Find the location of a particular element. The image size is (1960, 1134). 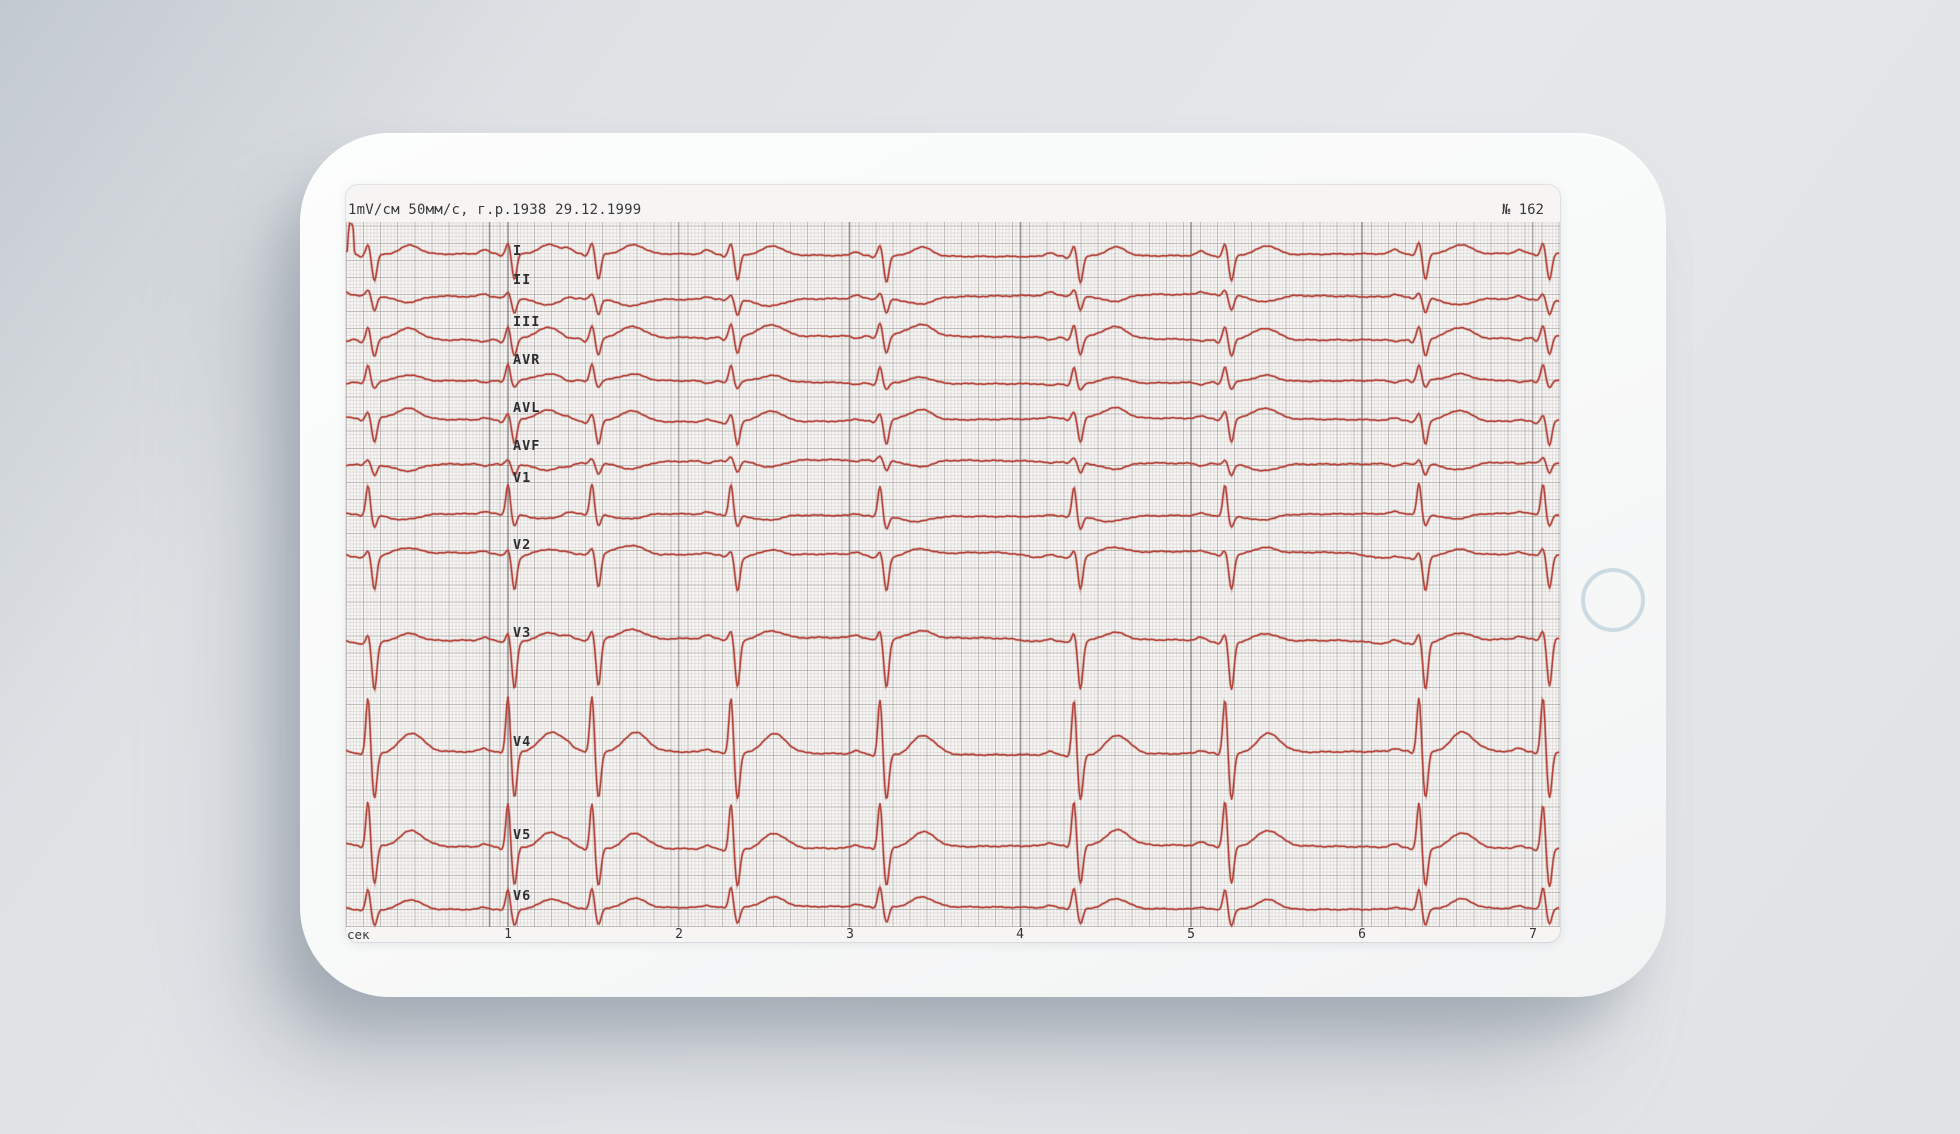

time-axis-unit: сек is located at coordinates (358, 934).